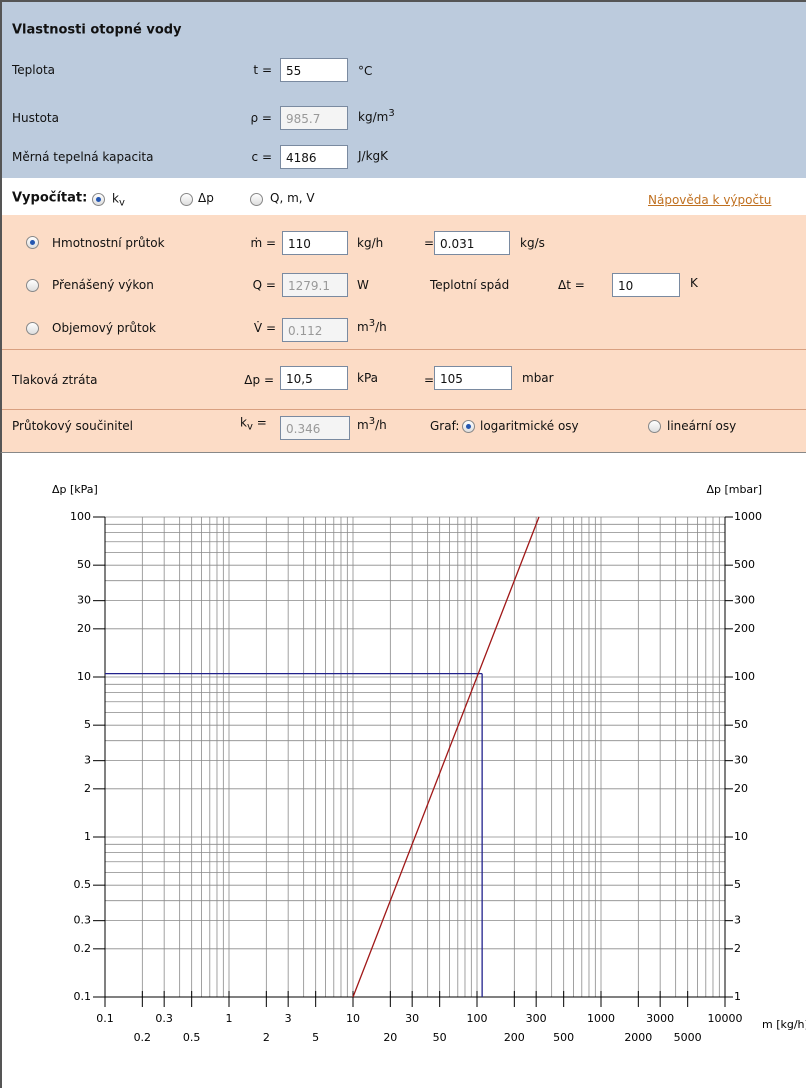  Describe the element at coordinates (370, 243) in the screenshot. I see `unit: kg/h` at that location.